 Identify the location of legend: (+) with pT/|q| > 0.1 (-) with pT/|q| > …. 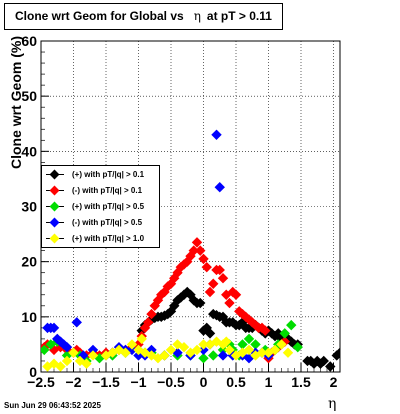
(100, 206).